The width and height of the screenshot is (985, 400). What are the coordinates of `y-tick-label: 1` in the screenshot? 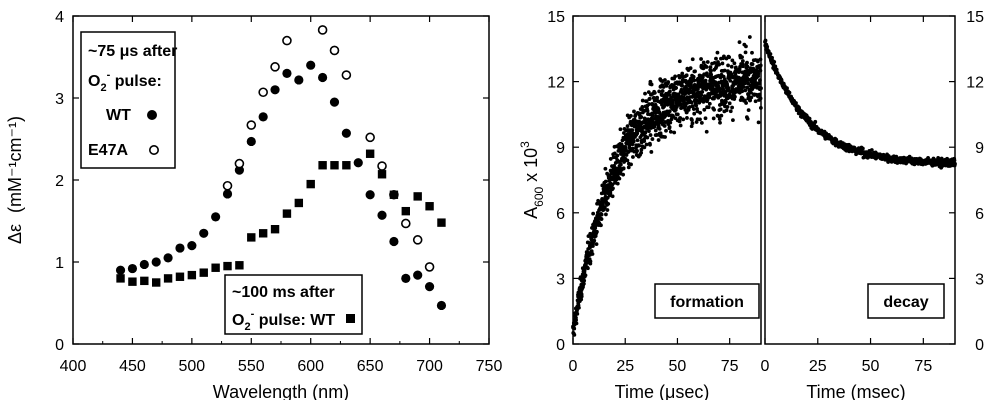 It's located at (59, 263).